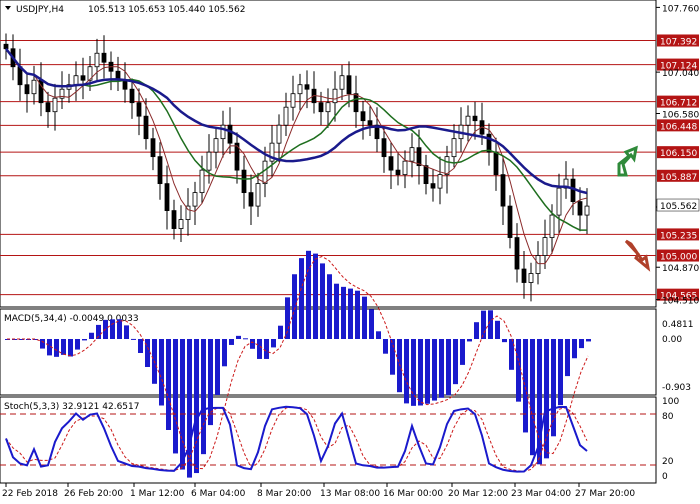 The width and height of the screenshot is (700, 504). What do you see at coordinates (665, 477) in the screenshot?
I see `stoch-axis-label: 0` at bounding box center [665, 477].